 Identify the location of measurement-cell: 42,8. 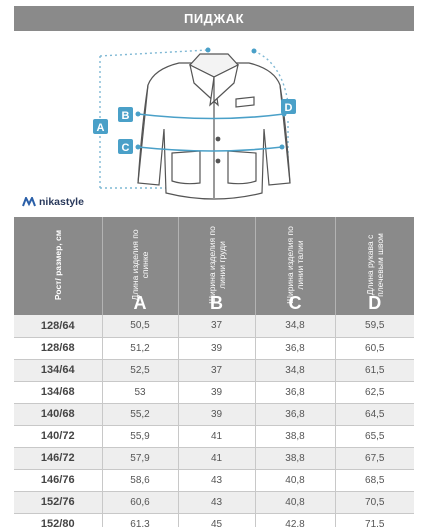
(295, 520).